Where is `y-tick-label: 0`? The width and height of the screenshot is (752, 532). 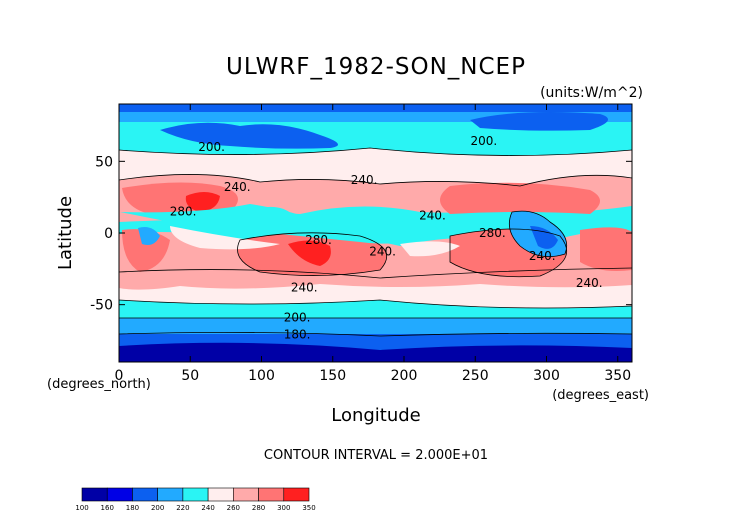 y-tick-label: 0 is located at coordinates (108, 234).